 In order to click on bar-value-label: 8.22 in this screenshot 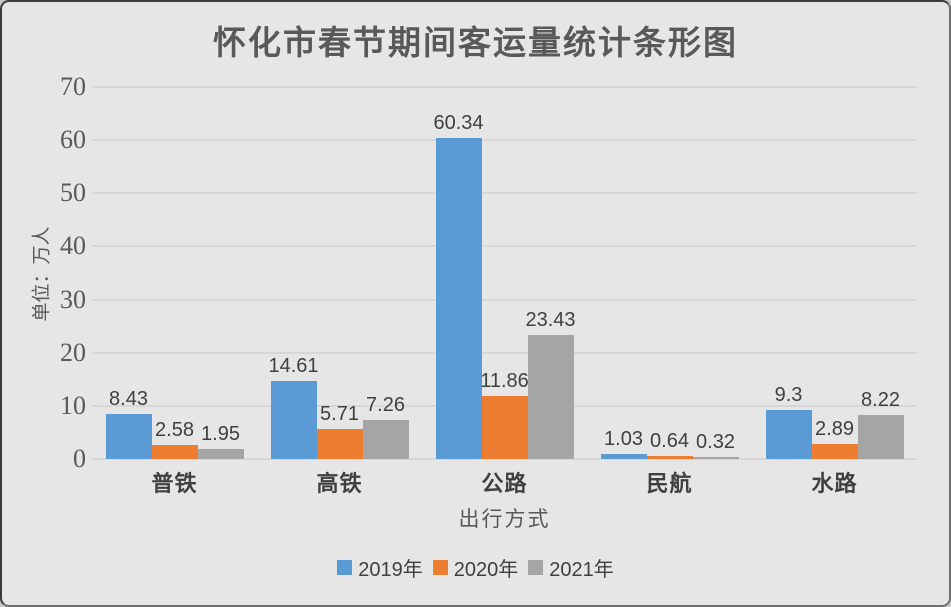, I will do `click(880, 400)`.